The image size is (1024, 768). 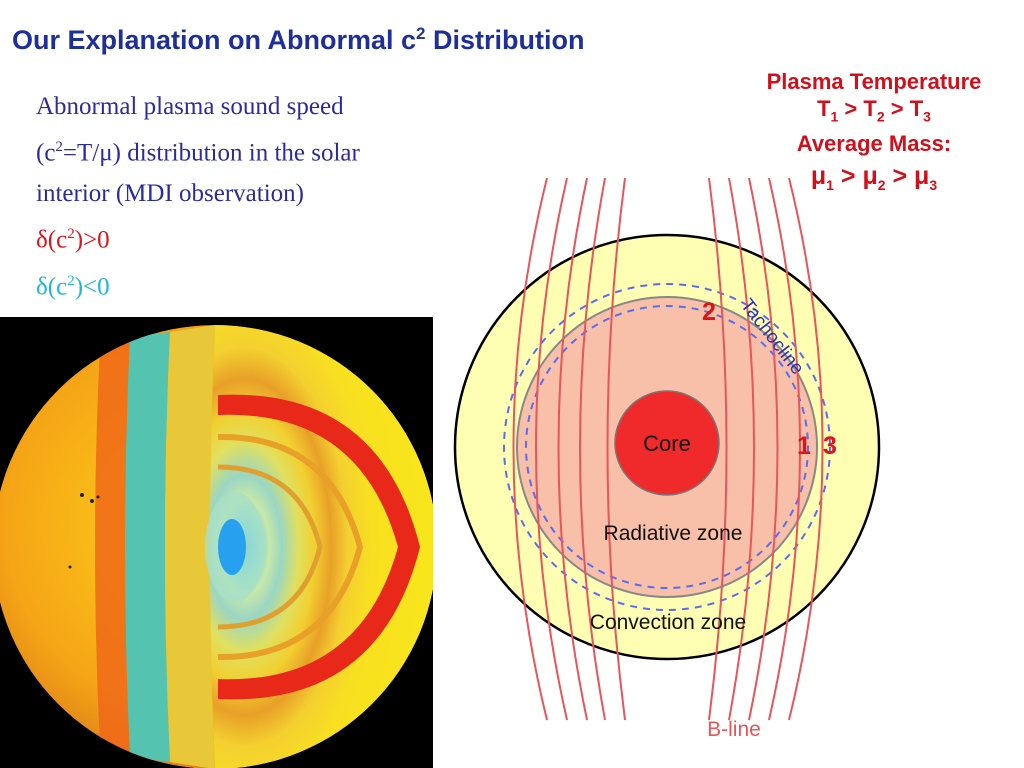 What do you see at coordinates (830, 446) in the screenshot?
I see `marker-3: 3` at bounding box center [830, 446].